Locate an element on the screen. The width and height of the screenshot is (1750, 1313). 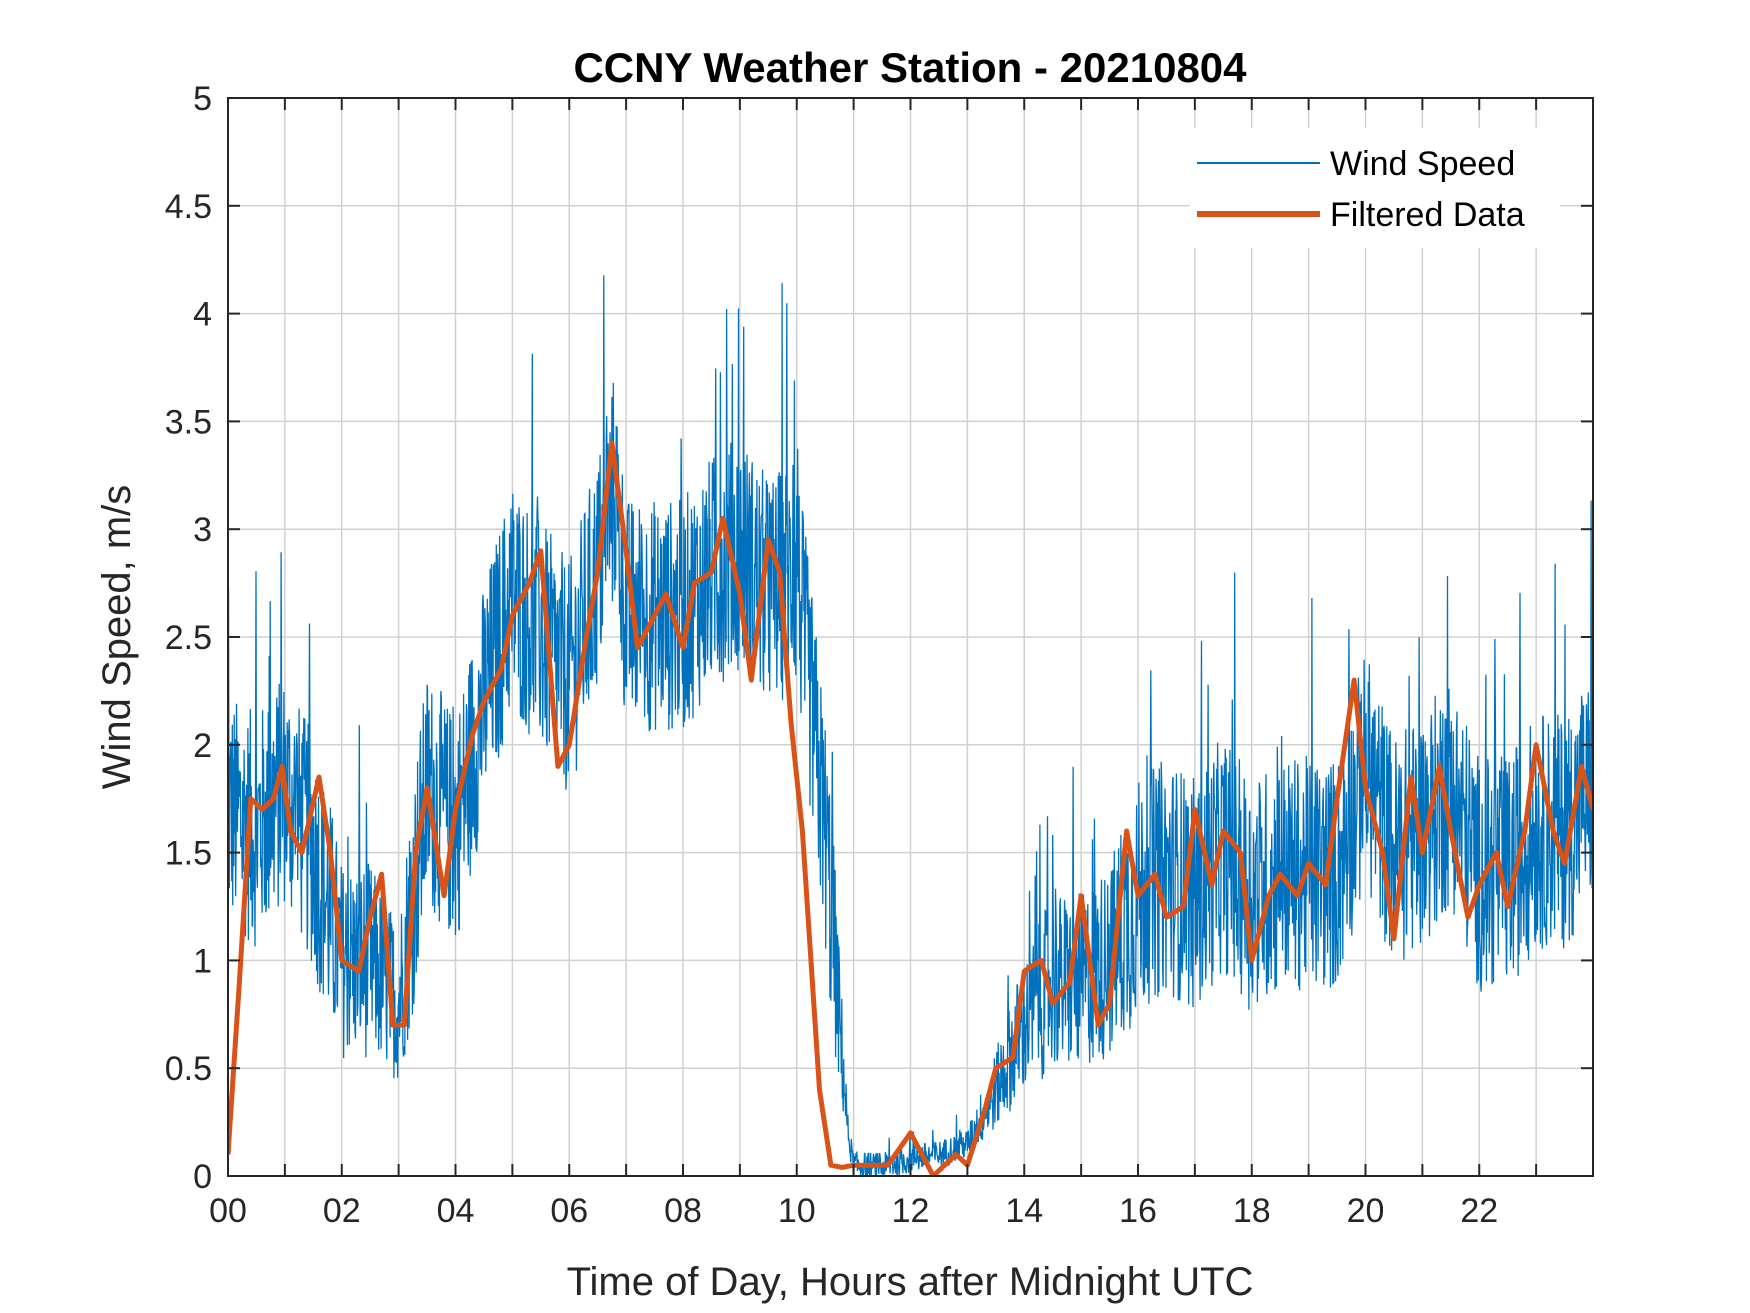
y-tick-label: 0 is located at coordinates (202, 1177).